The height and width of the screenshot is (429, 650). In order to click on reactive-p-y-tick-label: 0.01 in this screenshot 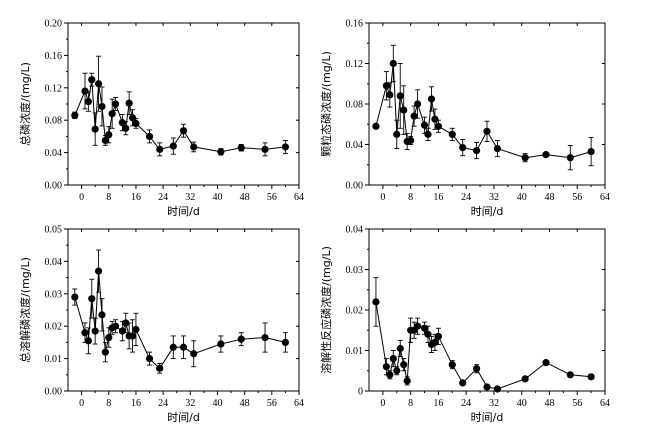, I will do `click(355, 351)`.